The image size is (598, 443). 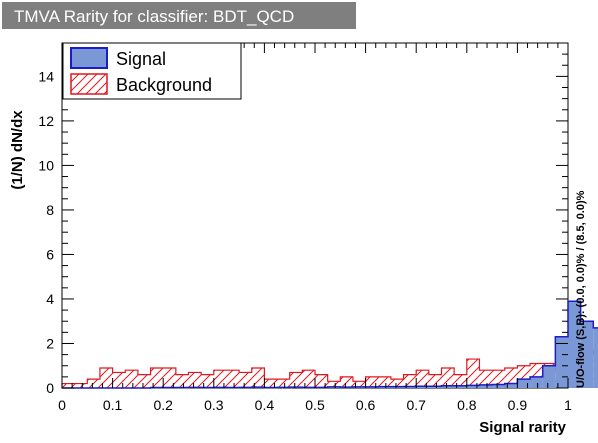 What do you see at coordinates (164, 85) in the screenshot?
I see `legend-background-label: Background` at bounding box center [164, 85].